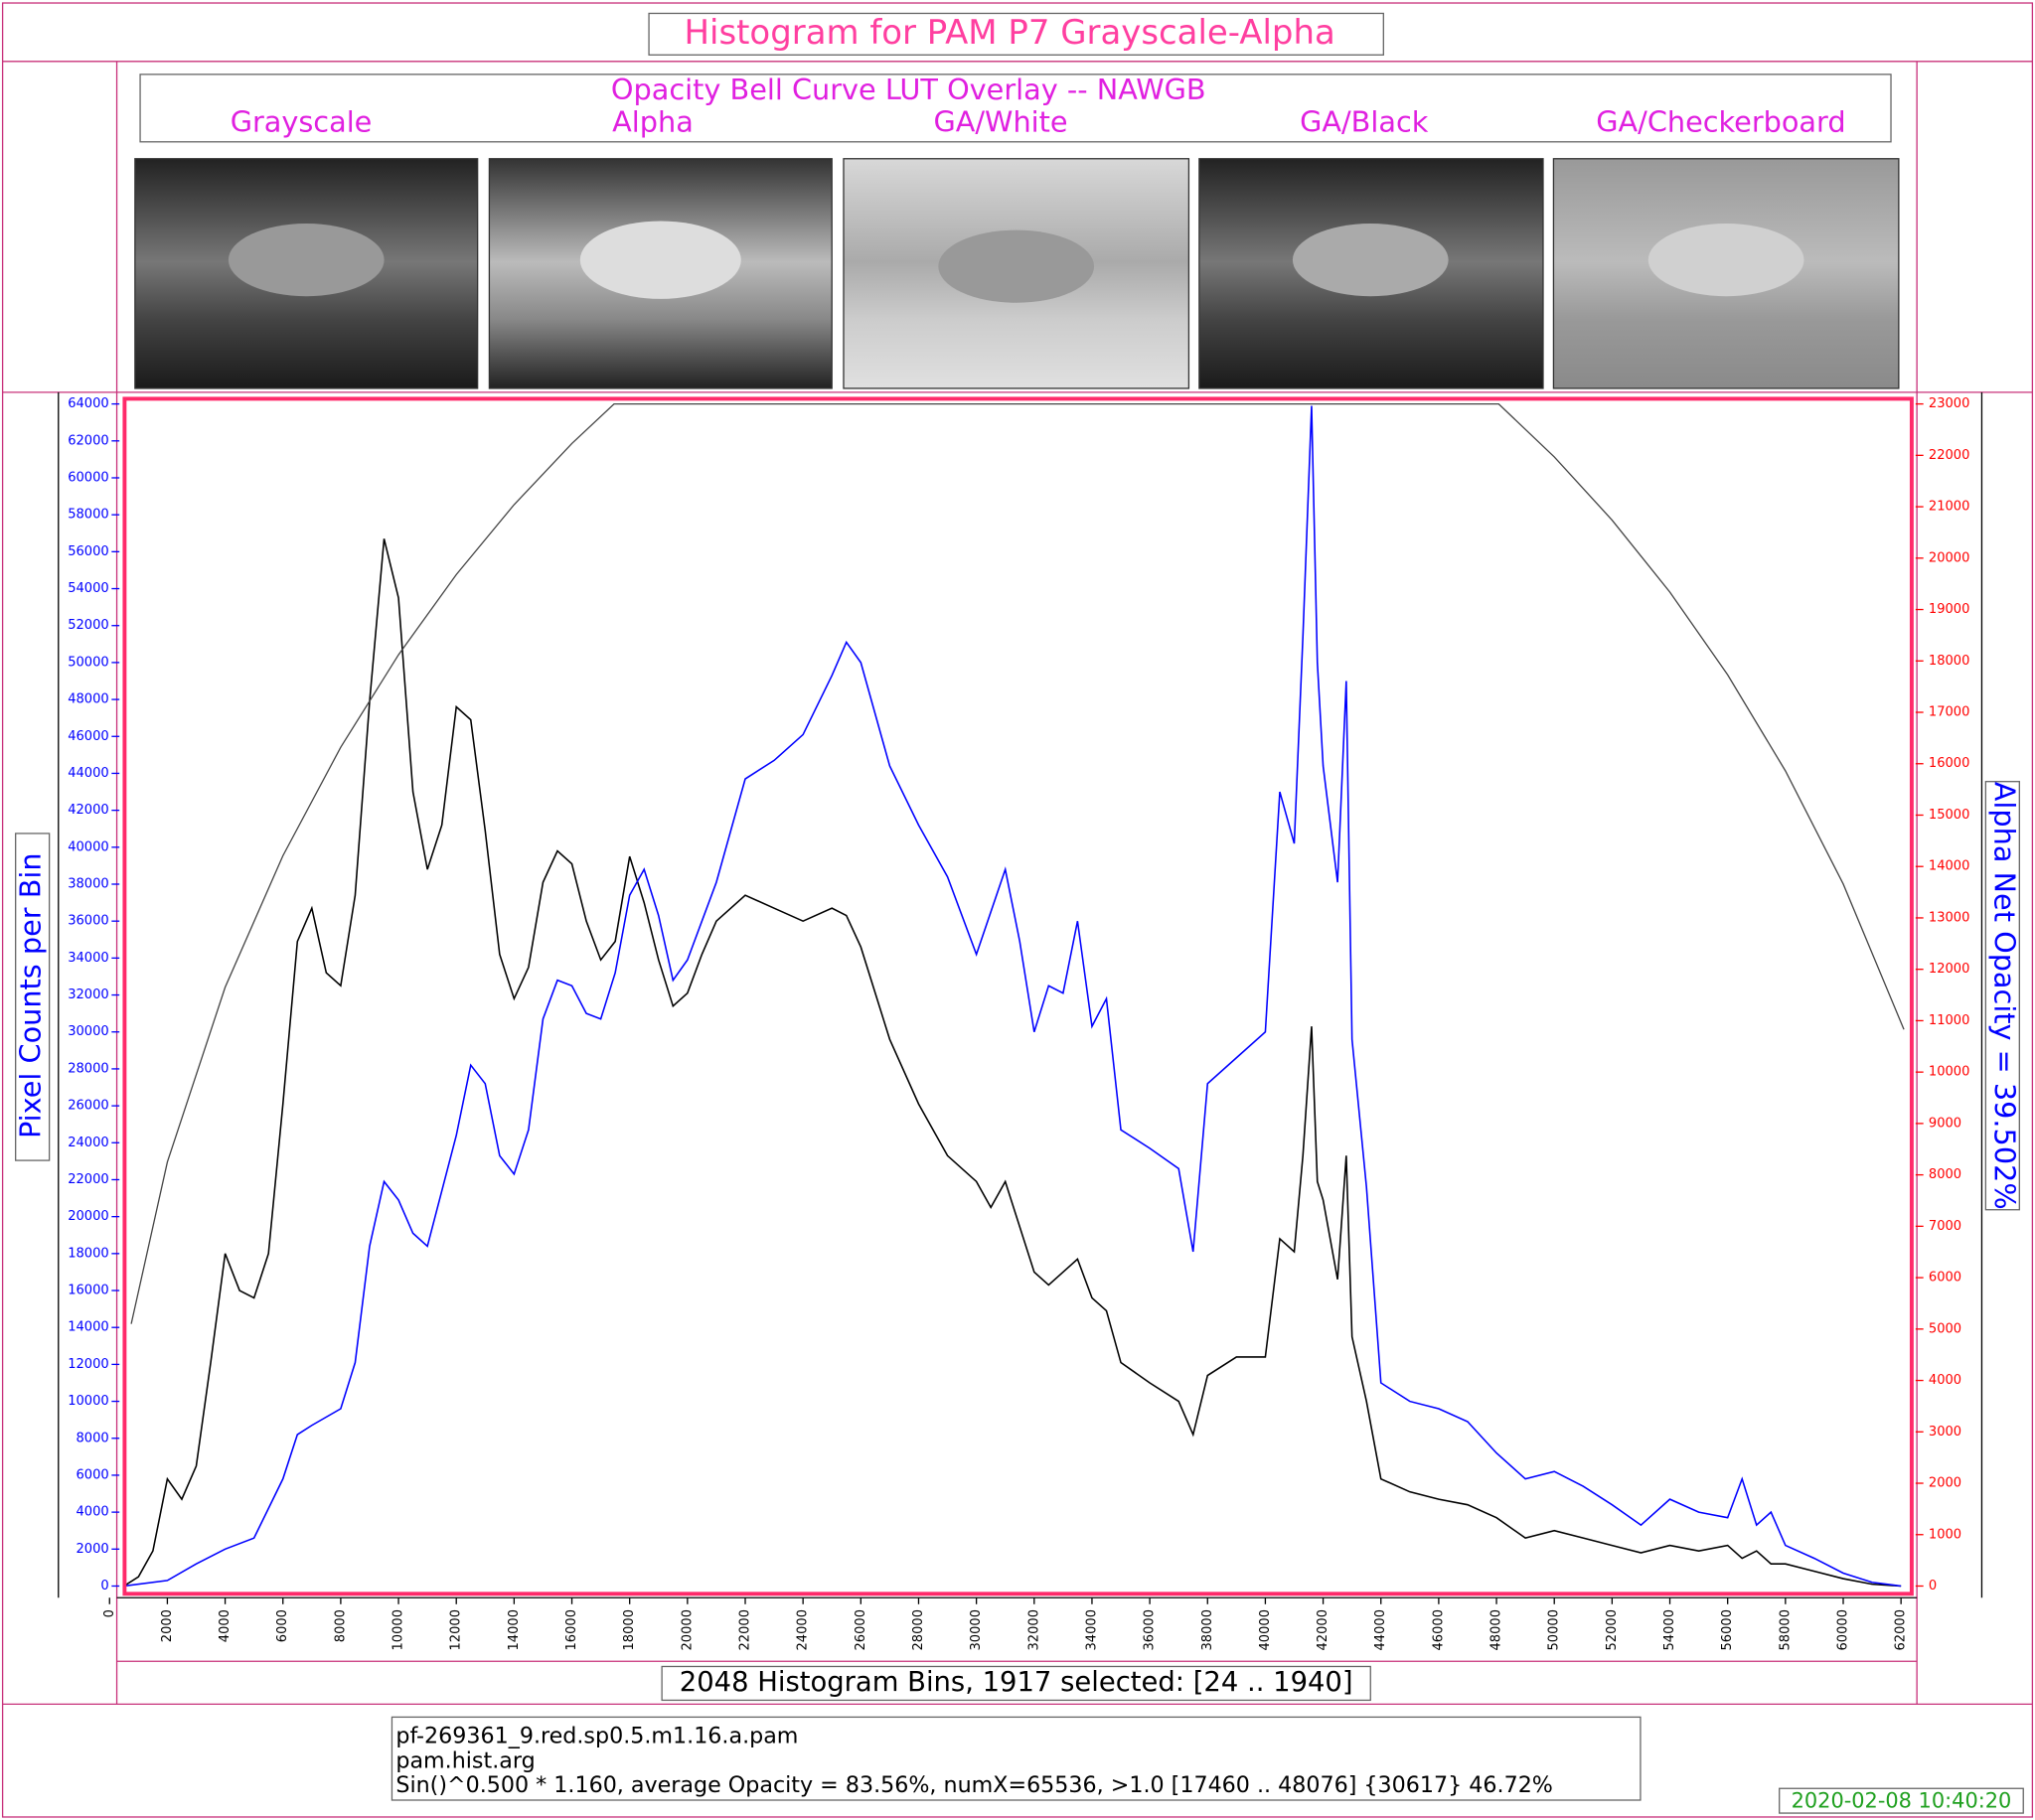 The height and width of the screenshot is (1820, 2035). What do you see at coordinates (88, 662) in the screenshot?
I see `y-tick-label: 50000` at bounding box center [88, 662].